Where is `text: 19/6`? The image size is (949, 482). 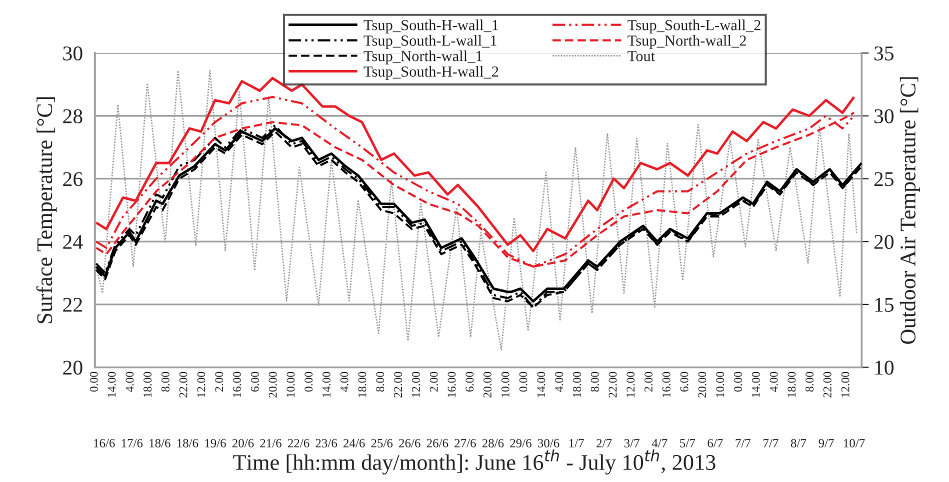
text: 19/6 is located at coordinates (215, 443).